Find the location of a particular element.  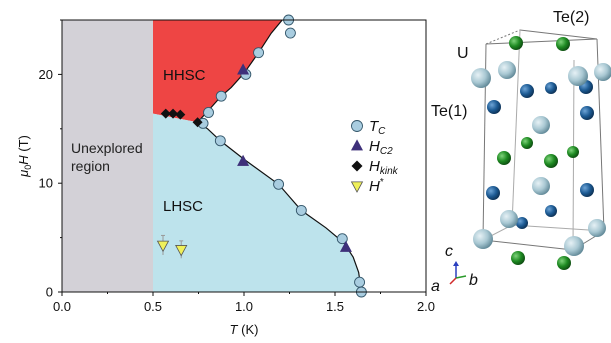

region-unexplored is located at coordinates (107, 156).